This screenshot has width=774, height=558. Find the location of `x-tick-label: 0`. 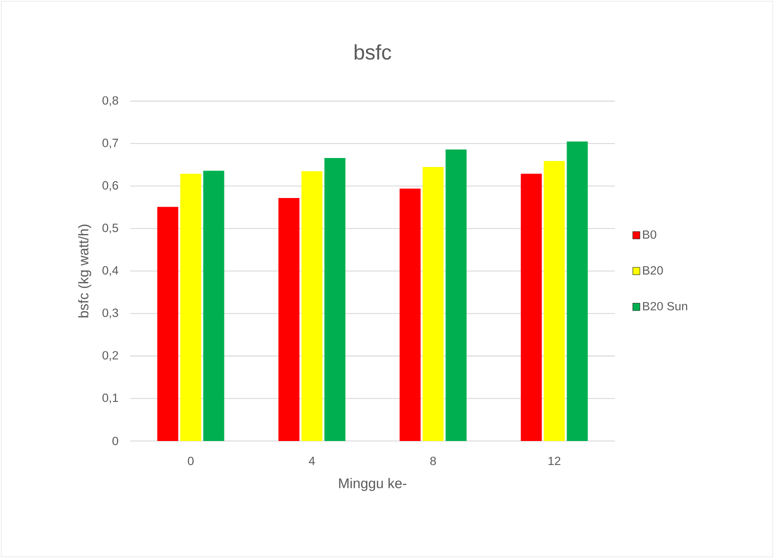

x-tick-label: 0 is located at coordinates (191, 461).